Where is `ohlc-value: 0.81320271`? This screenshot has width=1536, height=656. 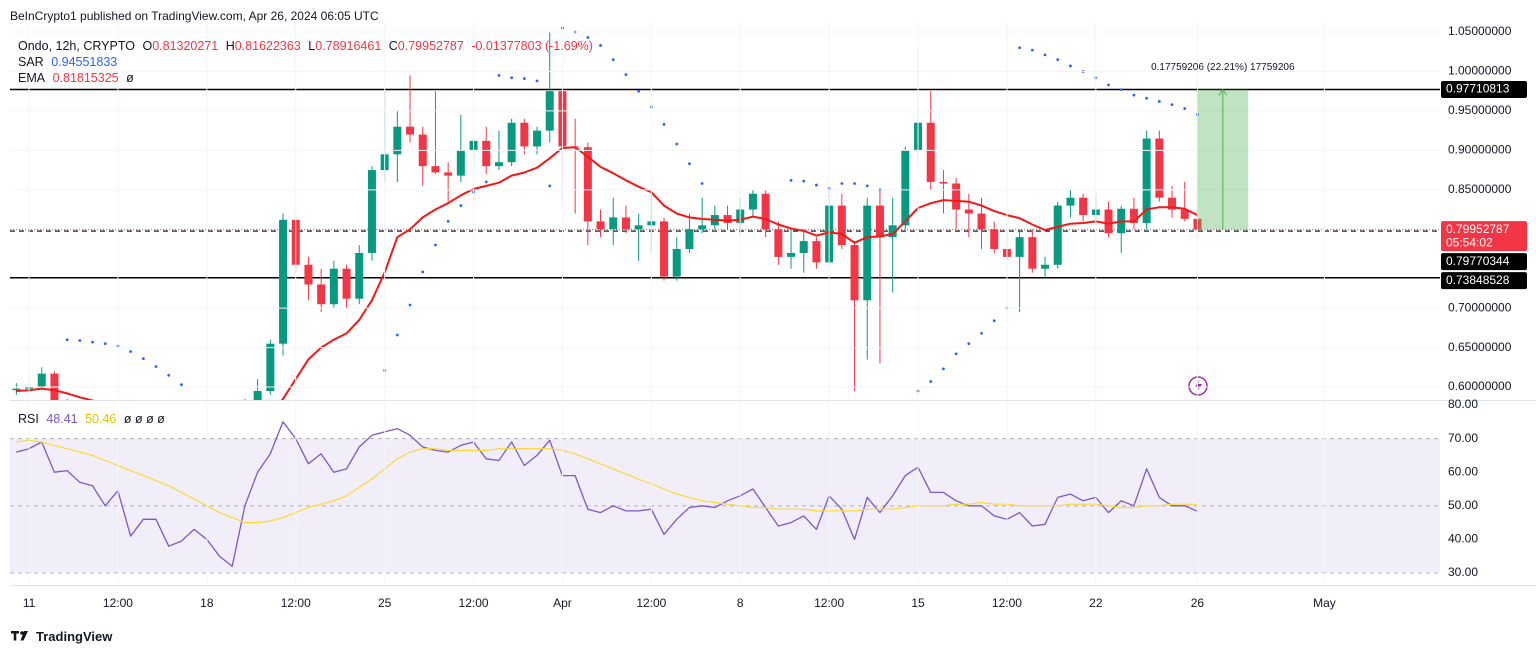
ohlc-value: 0.81320271 is located at coordinates (185, 46).